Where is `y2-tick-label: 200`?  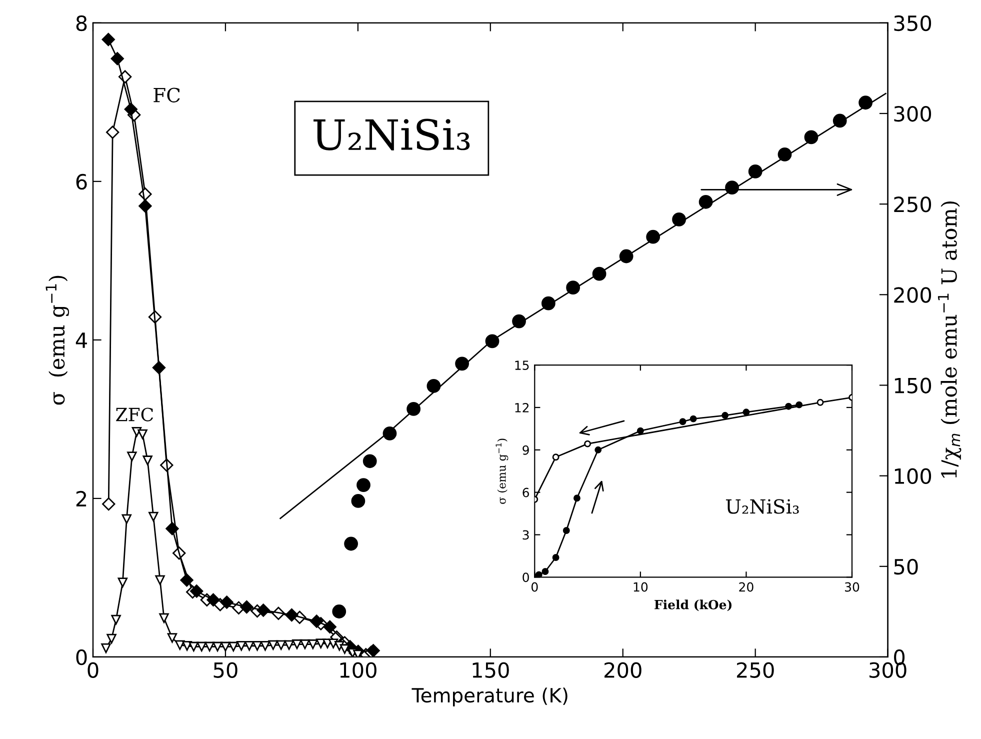
y2-tick-label: 200 is located at coordinates (913, 295).